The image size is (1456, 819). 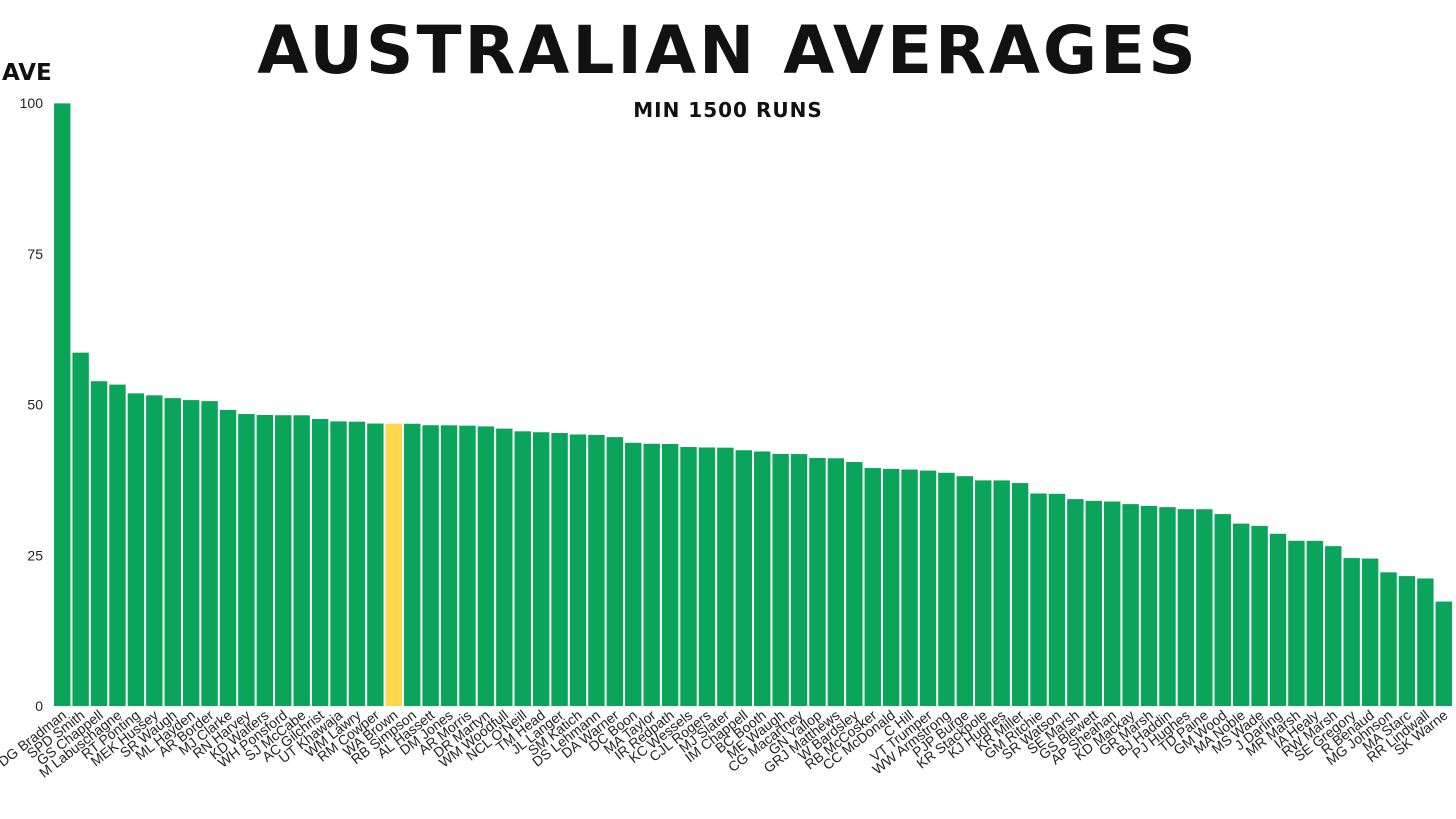 What do you see at coordinates (35, 254) in the screenshot?
I see `y-tick-label: 75` at bounding box center [35, 254].